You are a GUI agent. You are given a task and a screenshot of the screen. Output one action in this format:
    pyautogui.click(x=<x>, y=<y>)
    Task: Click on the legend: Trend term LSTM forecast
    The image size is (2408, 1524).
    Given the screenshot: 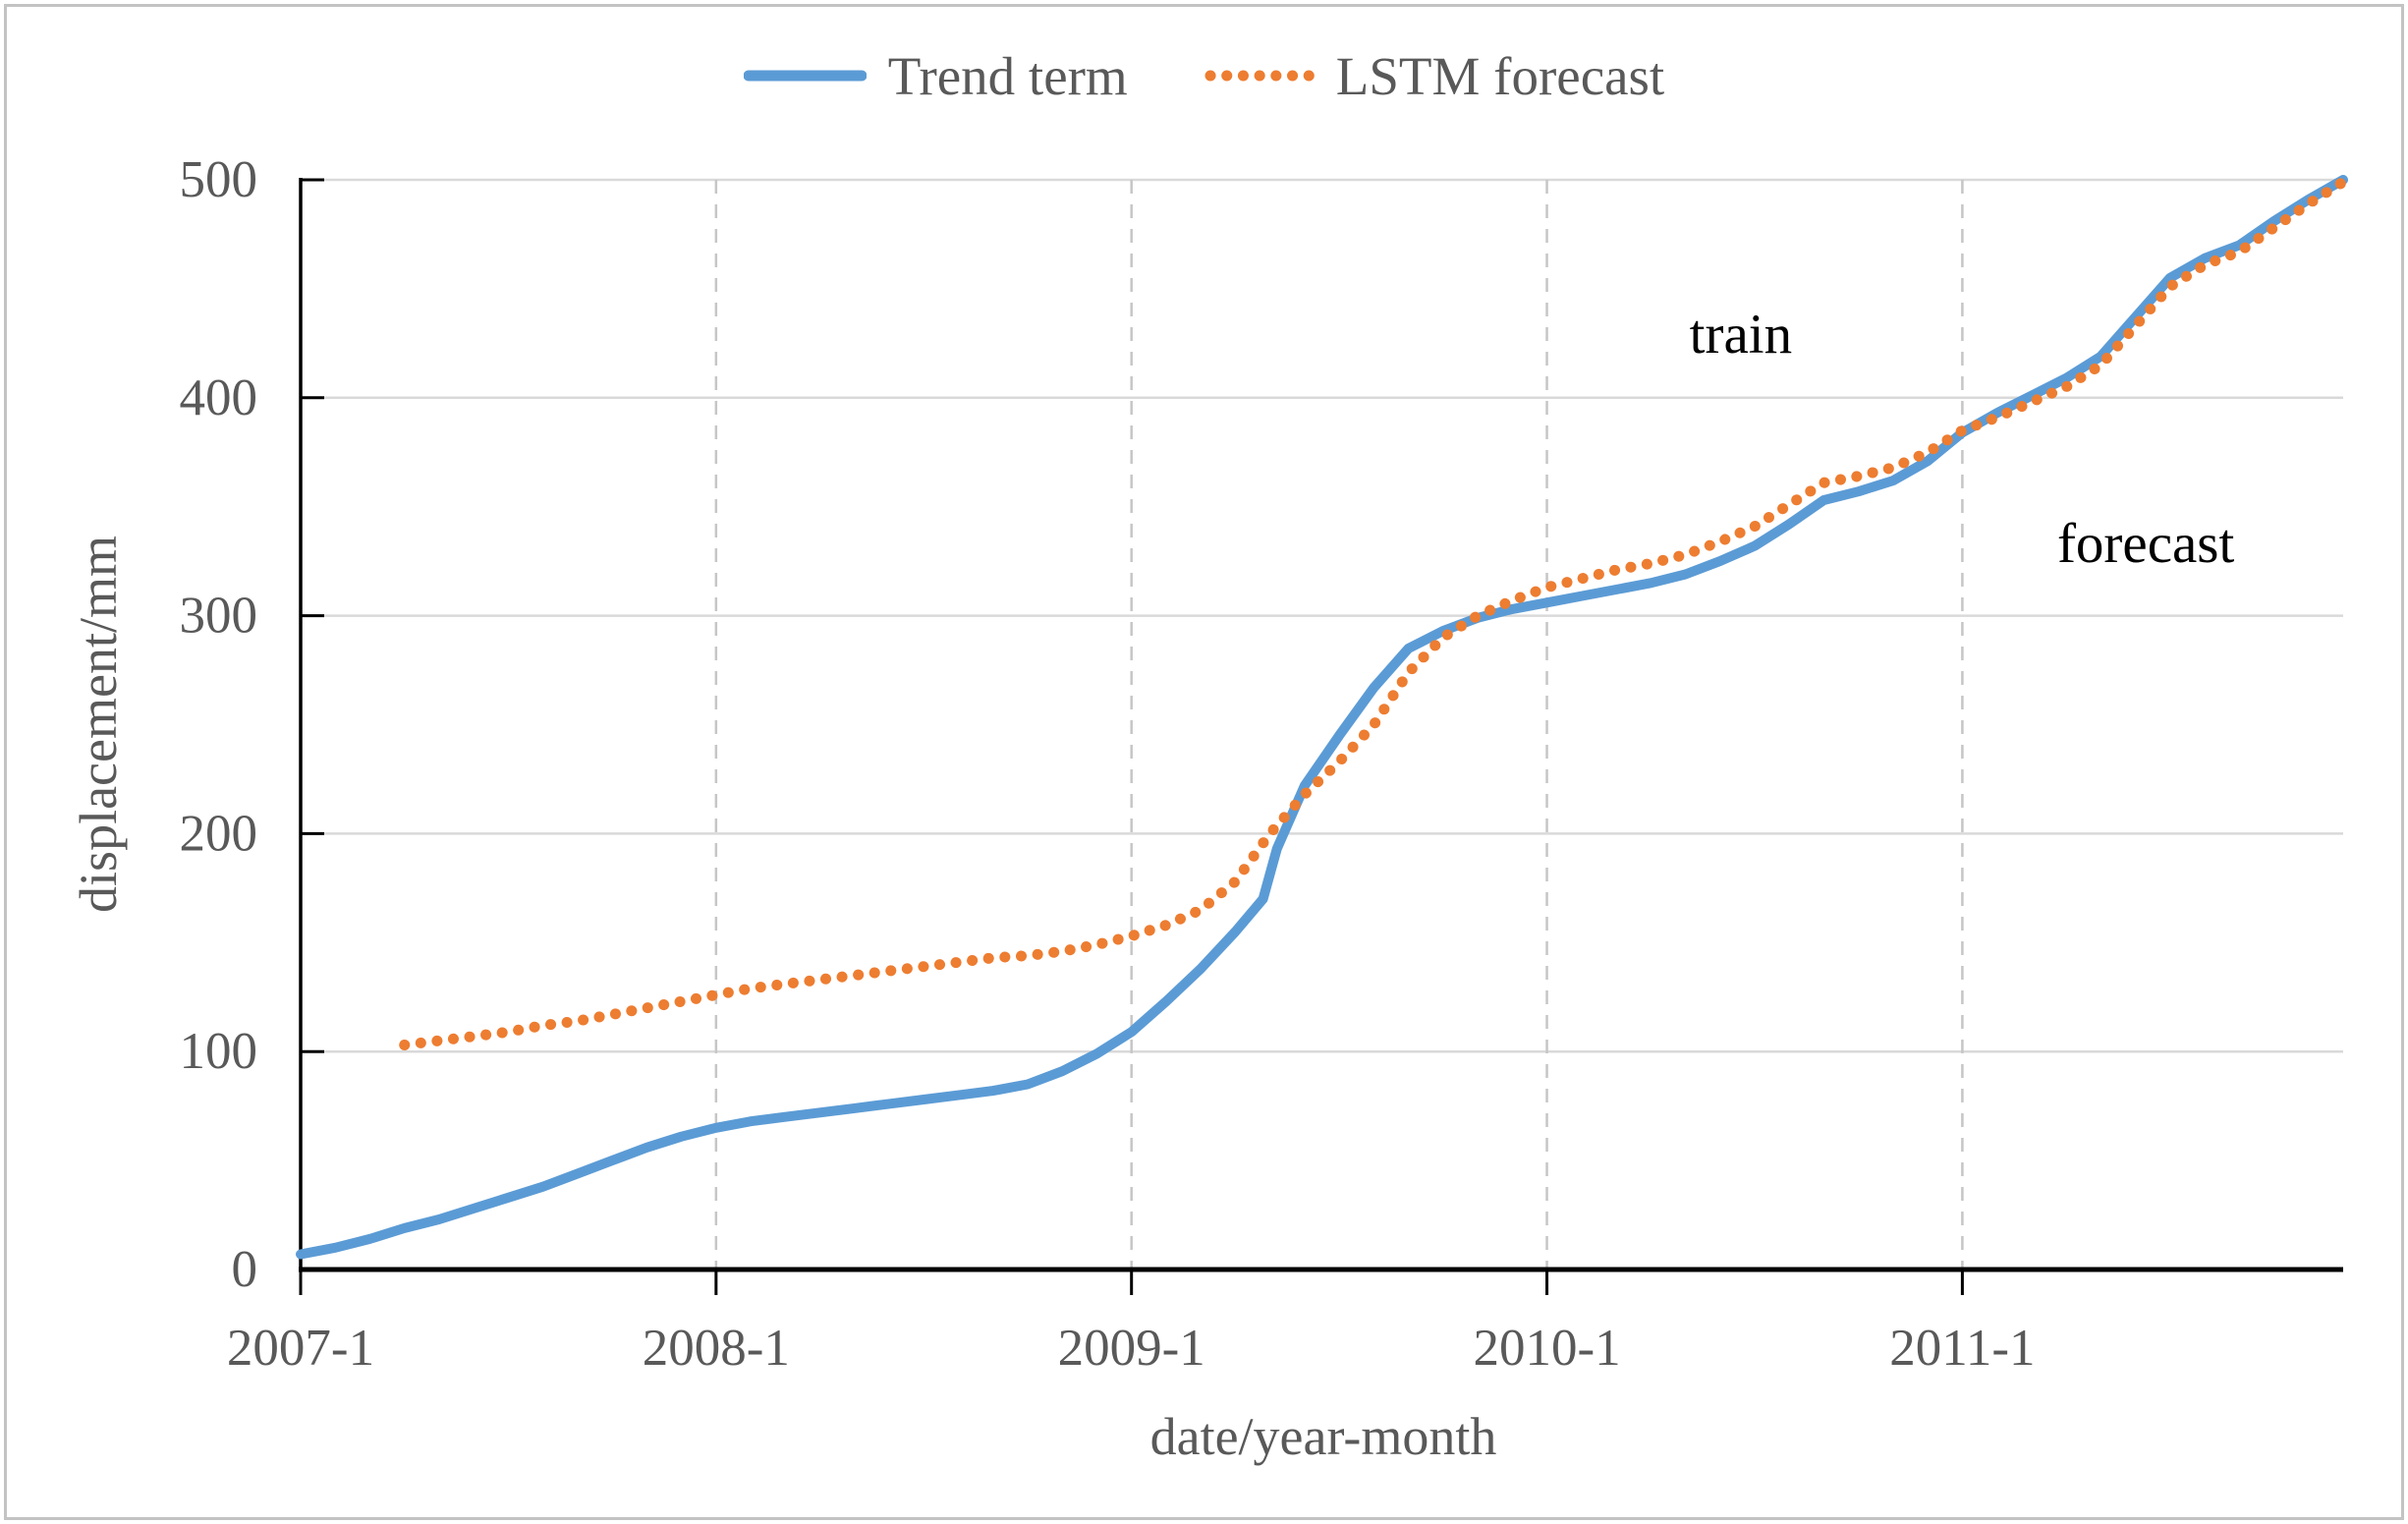 What is the action you would take?
    pyautogui.click(x=1204, y=75)
    